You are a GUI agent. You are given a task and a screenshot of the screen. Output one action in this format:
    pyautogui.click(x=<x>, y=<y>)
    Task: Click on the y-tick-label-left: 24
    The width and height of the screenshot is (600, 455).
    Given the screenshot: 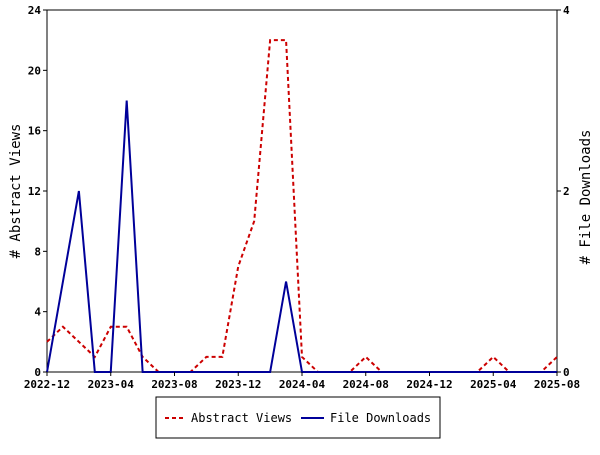 What is the action you would take?
    pyautogui.click(x=35, y=10)
    